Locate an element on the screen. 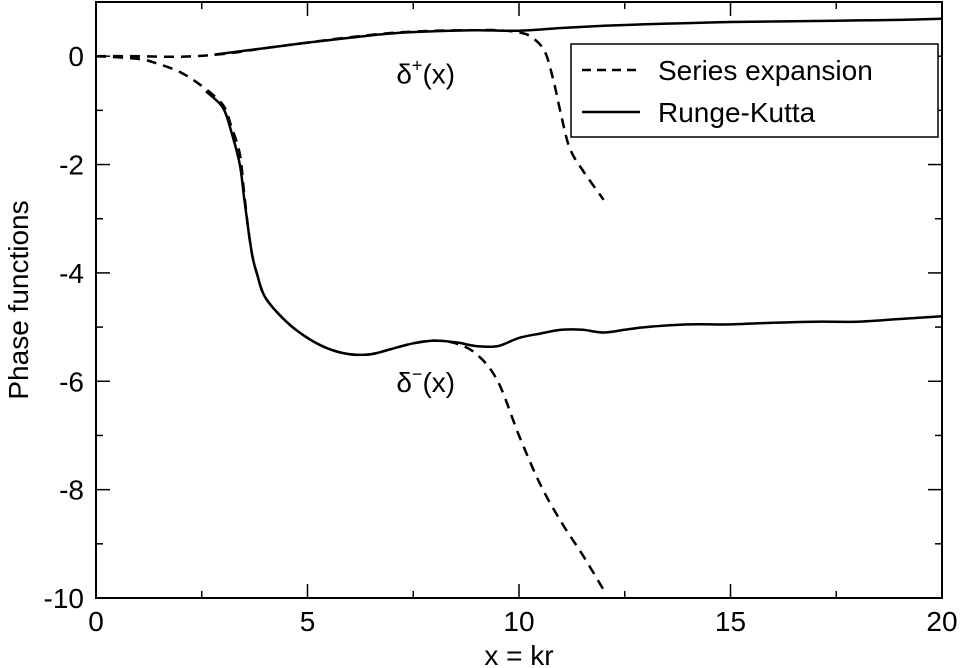 The height and width of the screenshot is (668, 963). x-axis-label: x = kr is located at coordinates (518, 654).